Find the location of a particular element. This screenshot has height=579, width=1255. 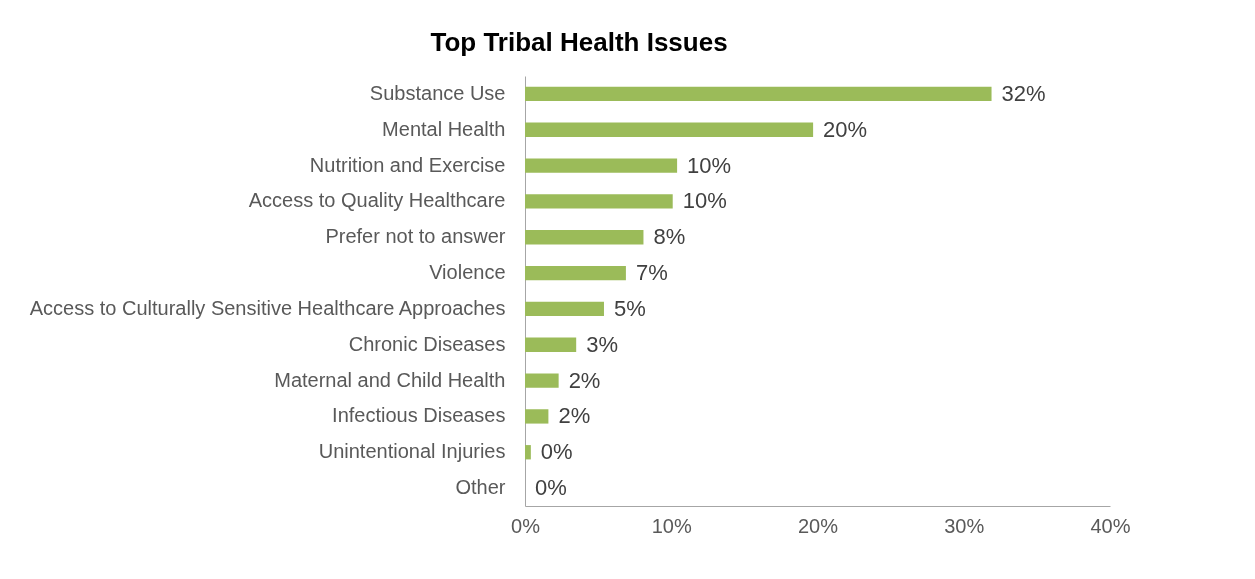

x-tick-label: 40% is located at coordinates (1110, 525).